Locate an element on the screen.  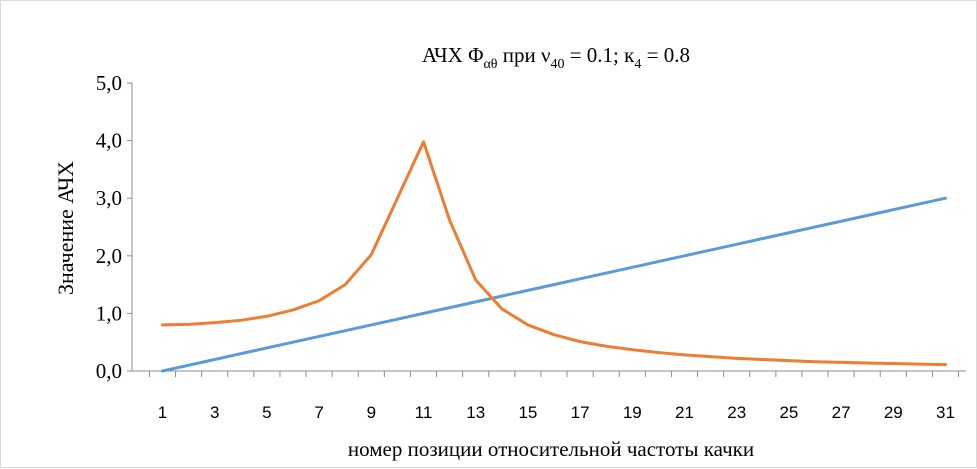
x-tick-label: 15 is located at coordinates (527, 412).